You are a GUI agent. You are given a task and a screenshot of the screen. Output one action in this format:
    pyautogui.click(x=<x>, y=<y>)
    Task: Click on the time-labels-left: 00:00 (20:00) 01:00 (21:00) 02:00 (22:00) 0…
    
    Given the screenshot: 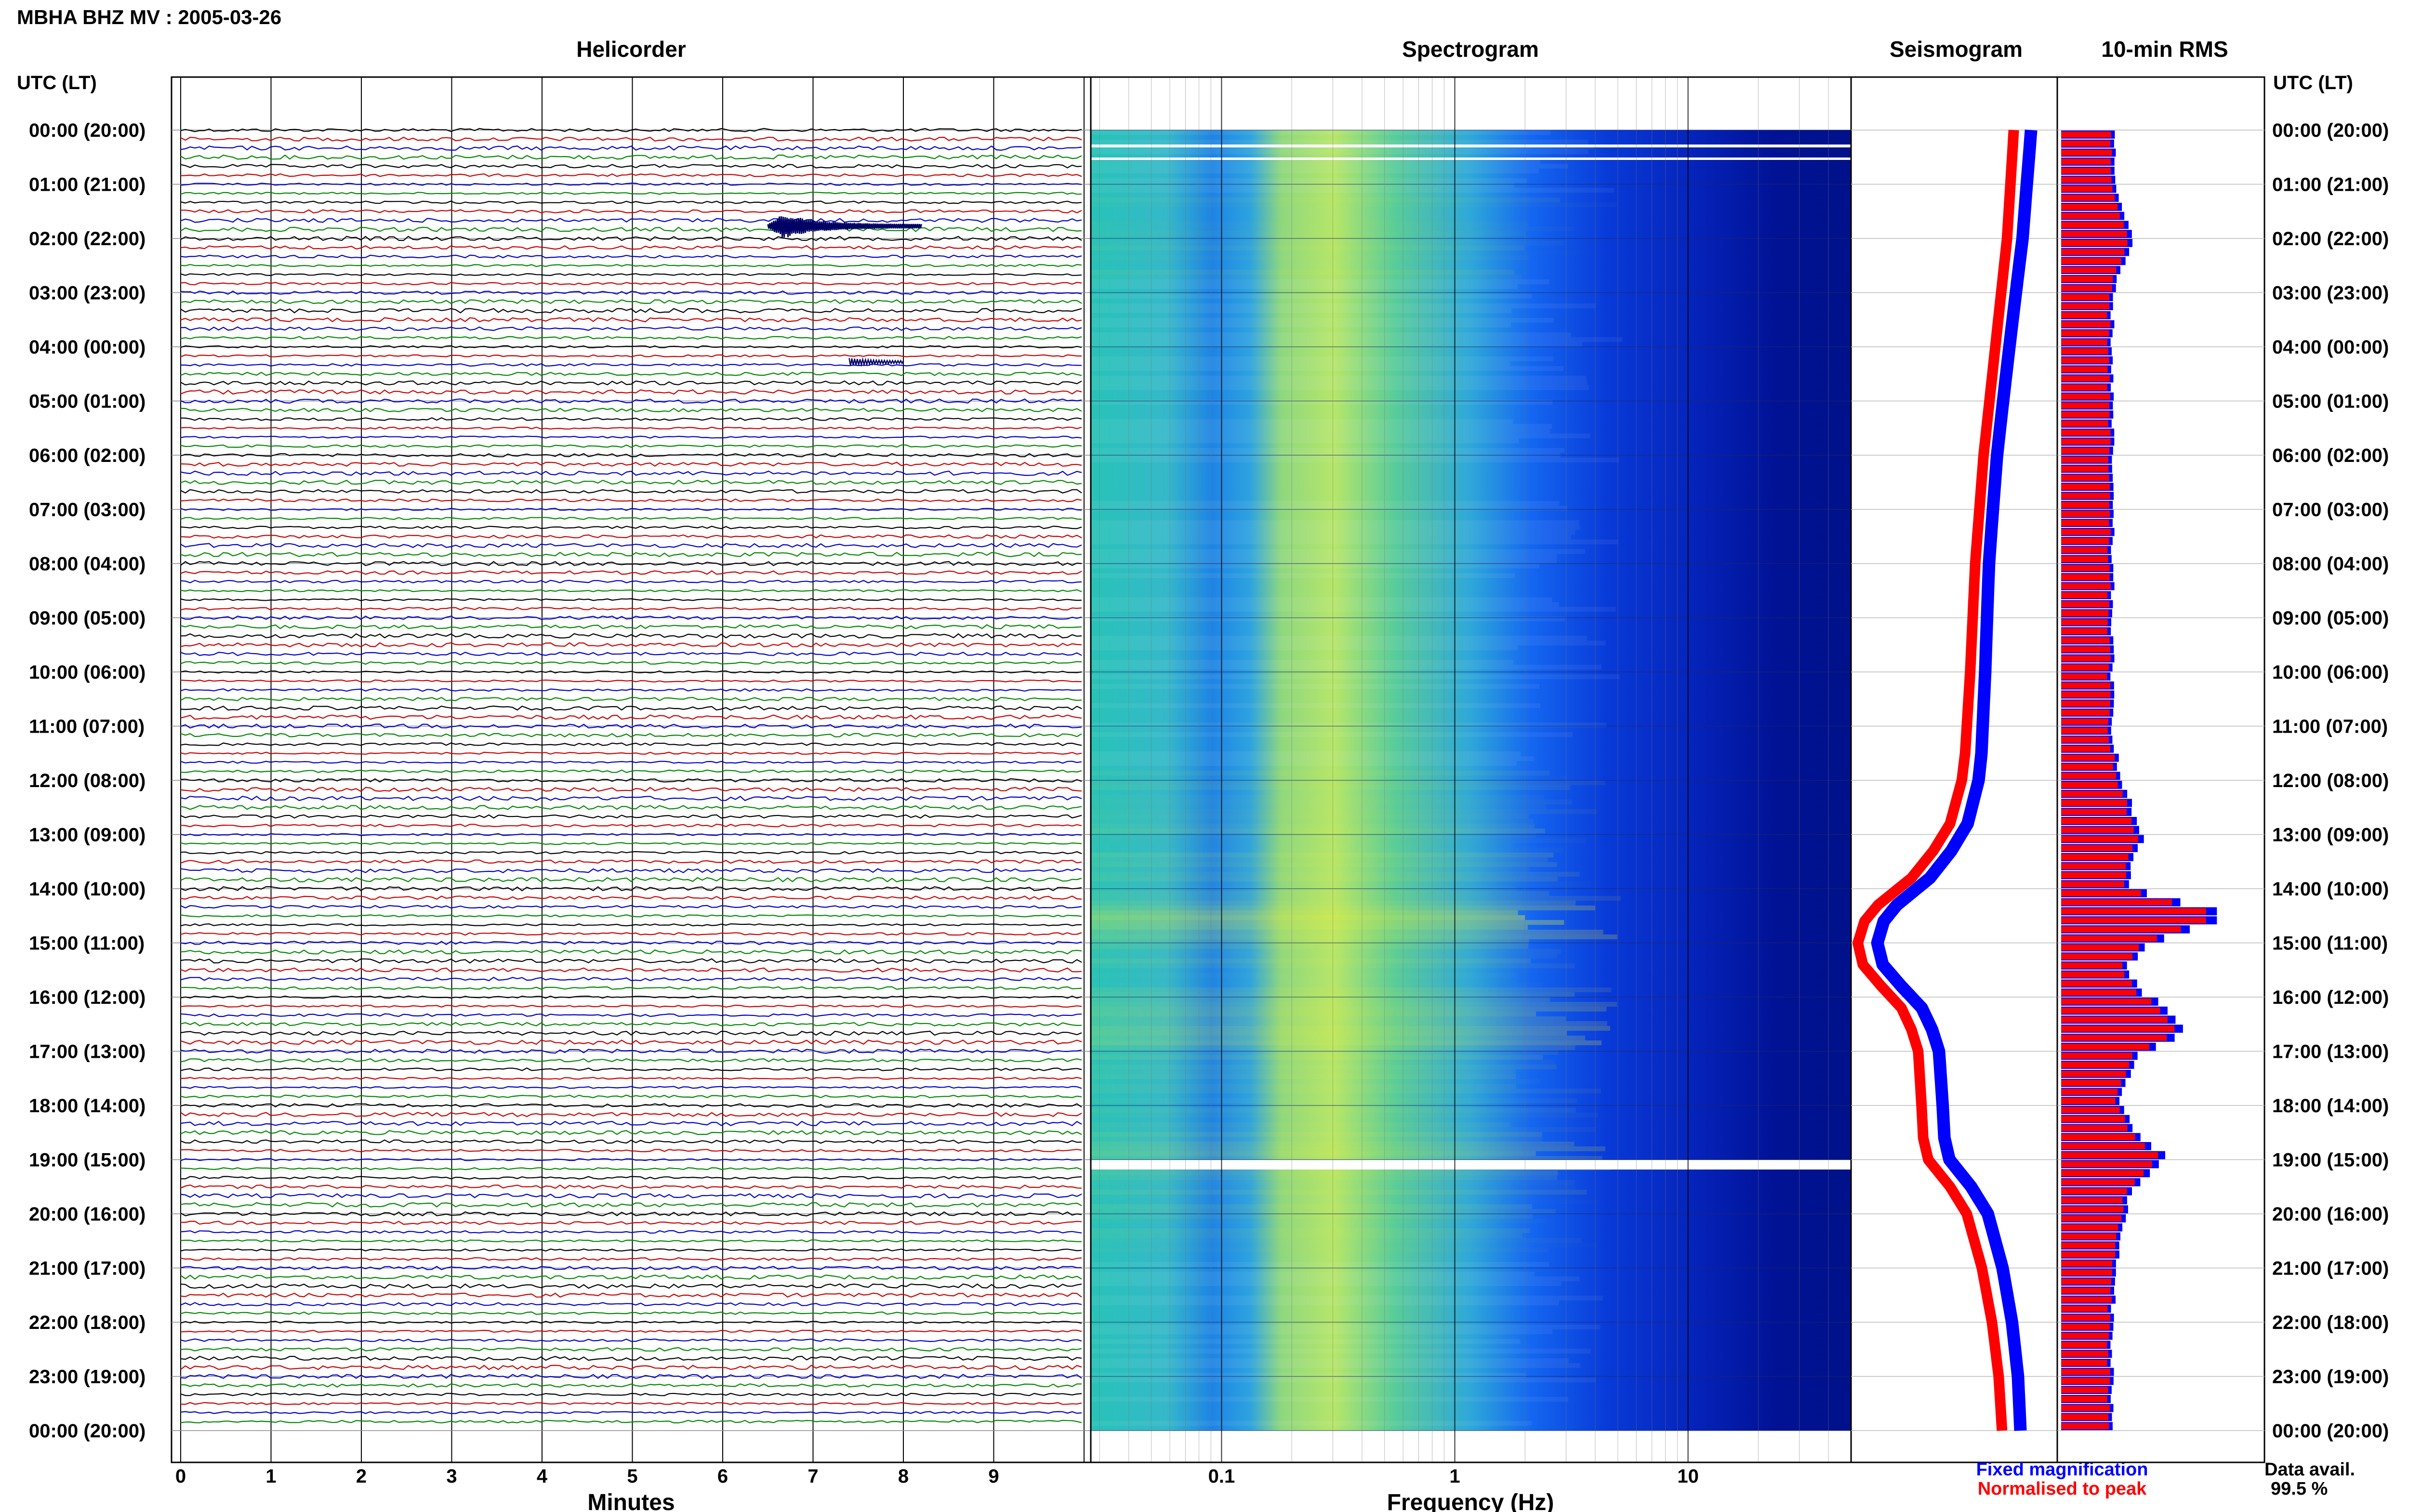 What is the action you would take?
    pyautogui.click(x=87, y=781)
    